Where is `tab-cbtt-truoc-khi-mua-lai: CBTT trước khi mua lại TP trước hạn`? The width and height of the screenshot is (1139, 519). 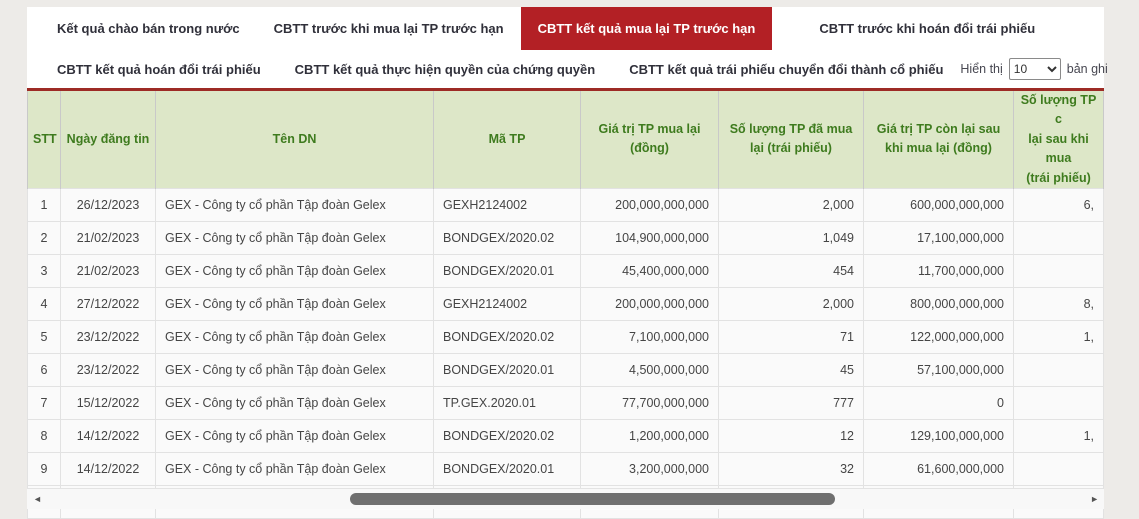 tab-cbtt-truoc-khi-mua-lai: CBTT trước khi mua lại TP trước hạn is located at coordinates (388, 28).